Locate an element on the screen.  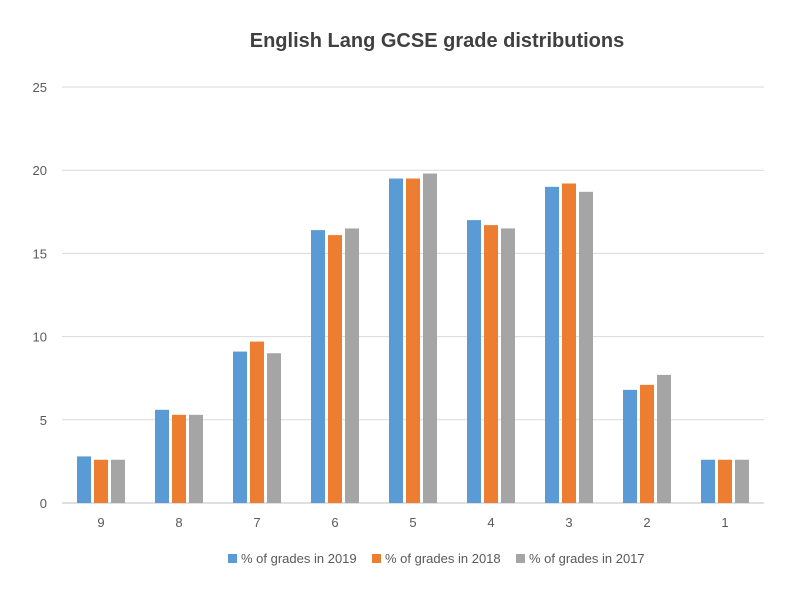
y-tick-label: 20 is located at coordinates (40, 170).